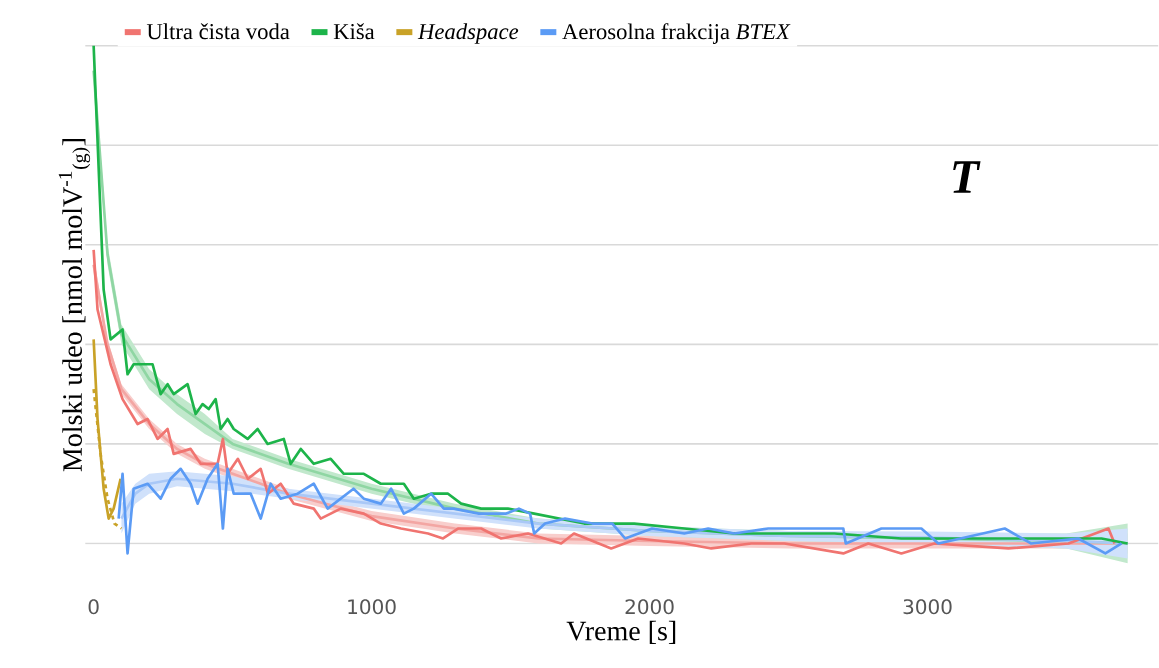 The image size is (1159, 668). I want to click on x-axis-title: Vreme [s], so click(621, 632).